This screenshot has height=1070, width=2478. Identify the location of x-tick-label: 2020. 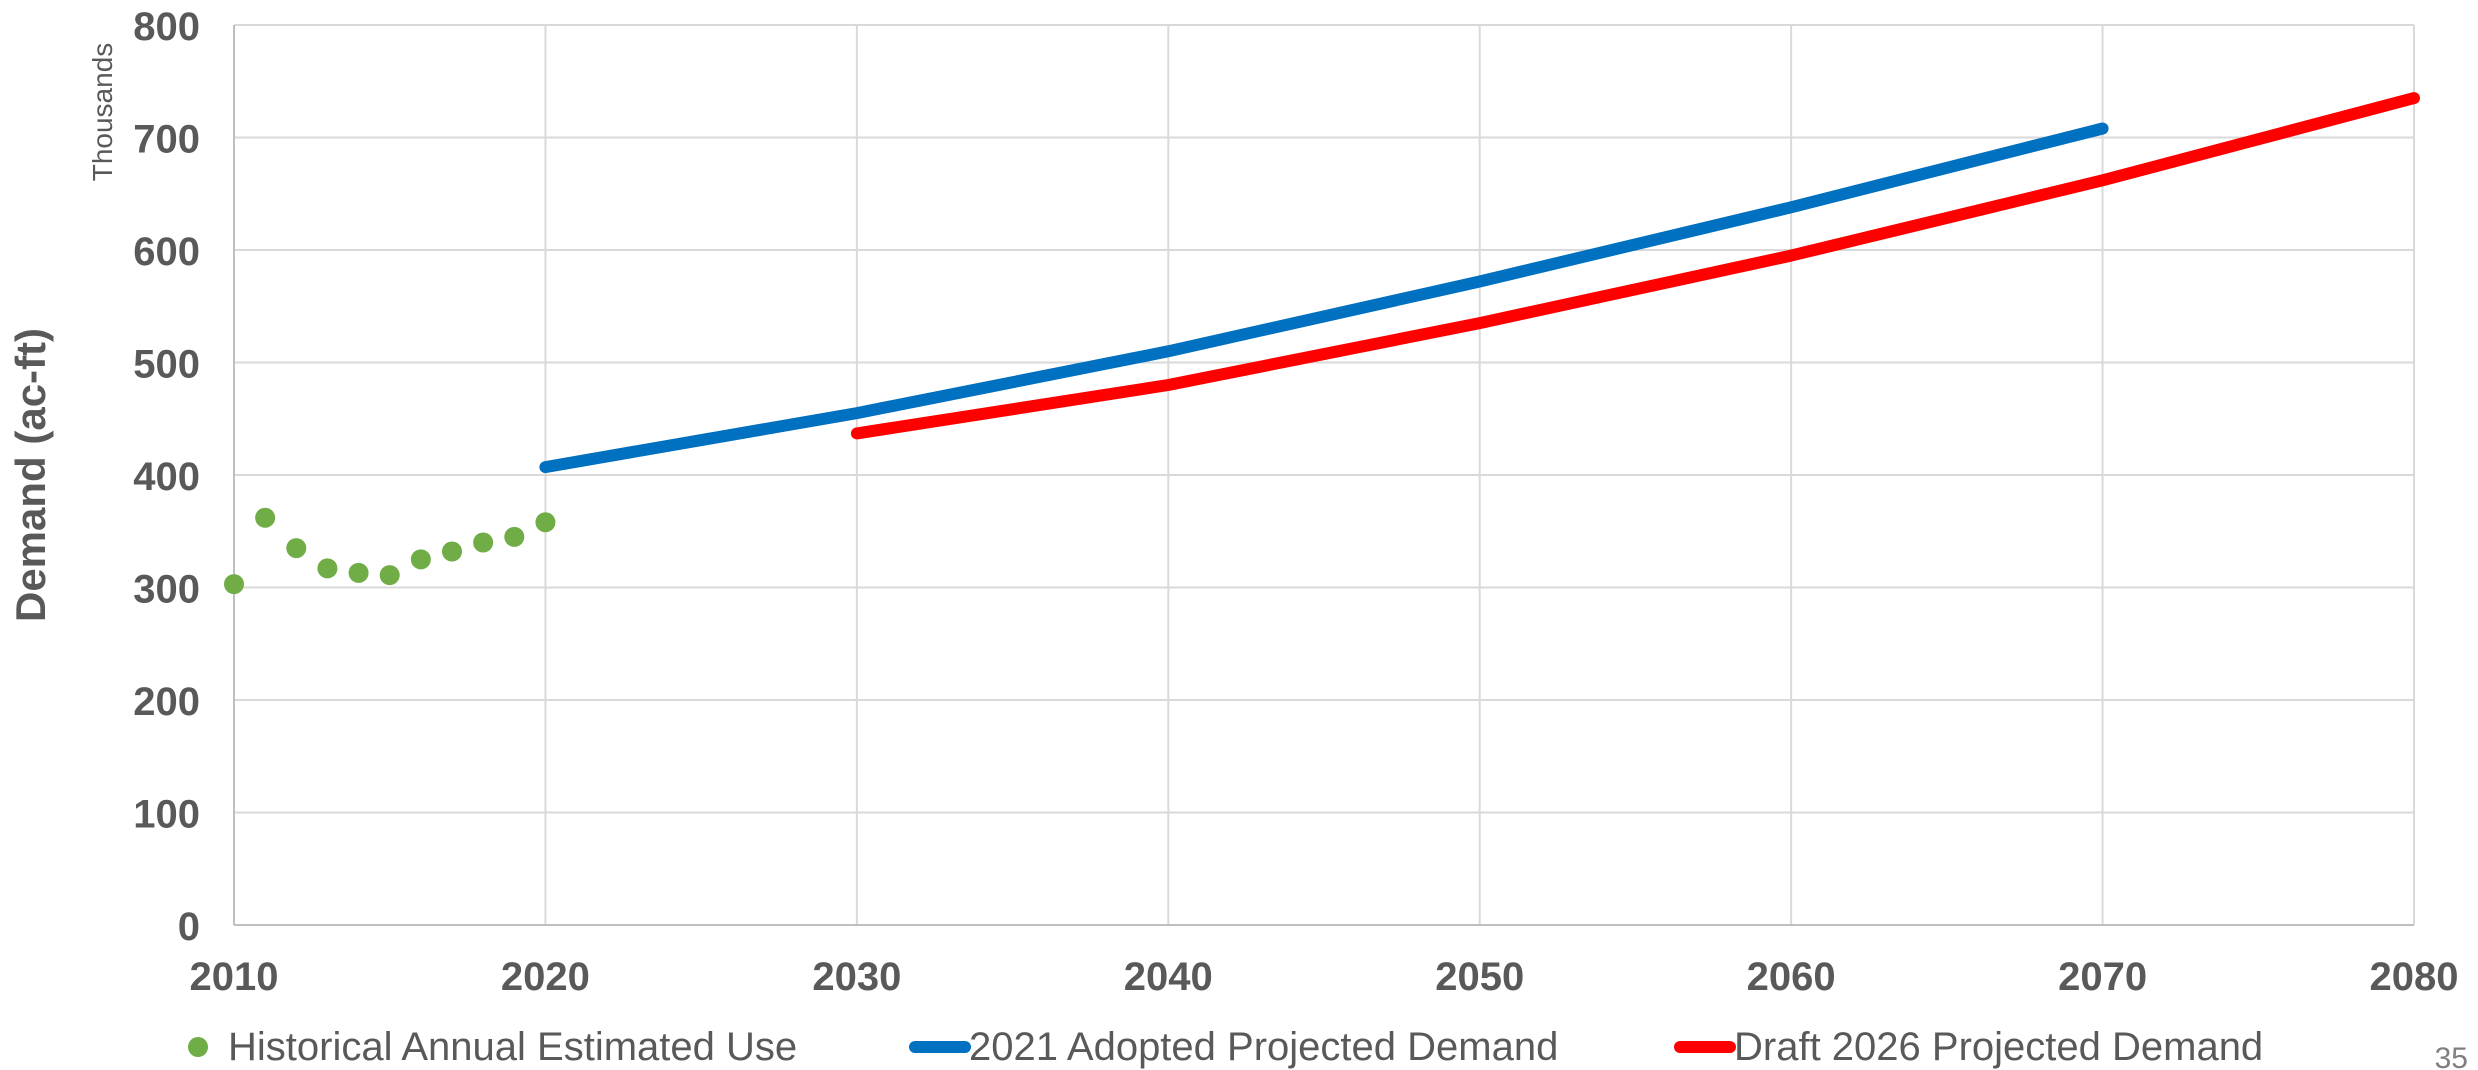
(545, 977).